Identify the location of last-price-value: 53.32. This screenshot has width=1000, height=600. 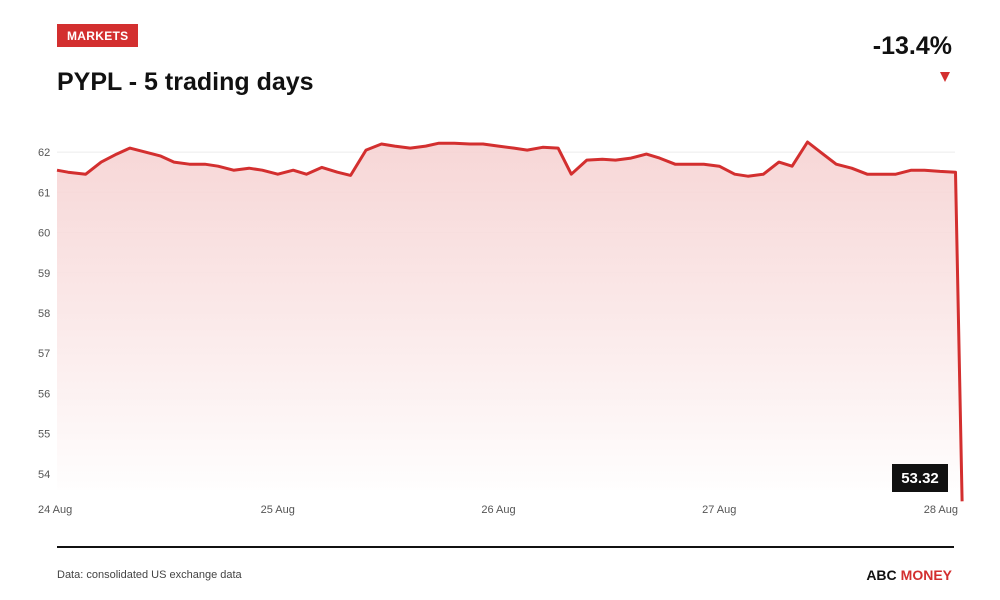
(920, 478).